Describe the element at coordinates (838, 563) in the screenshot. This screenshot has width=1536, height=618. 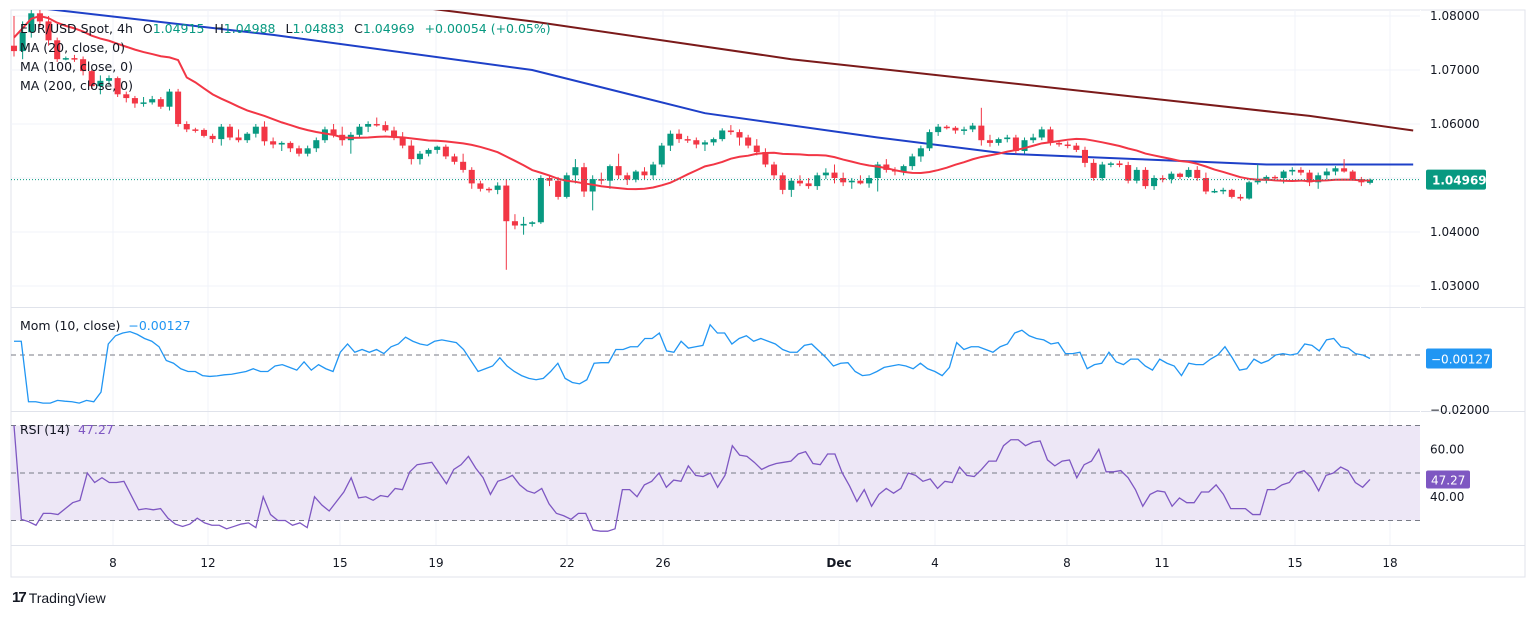
I see `time-tick-label: Dec` at that location.